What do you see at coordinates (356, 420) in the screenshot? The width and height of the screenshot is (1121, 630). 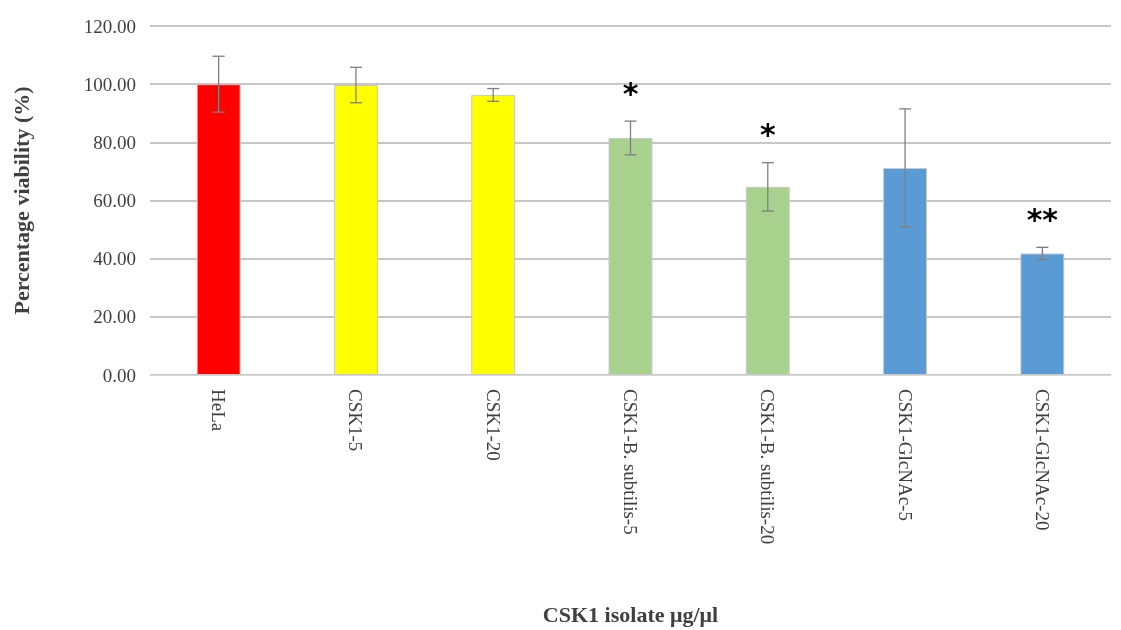 I see `x-tick-label: CSK1-5` at bounding box center [356, 420].